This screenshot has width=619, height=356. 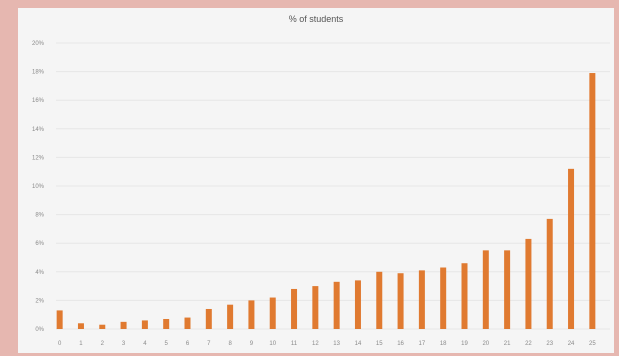 I want to click on x-tick-label: 0, so click(x=60, y=344).